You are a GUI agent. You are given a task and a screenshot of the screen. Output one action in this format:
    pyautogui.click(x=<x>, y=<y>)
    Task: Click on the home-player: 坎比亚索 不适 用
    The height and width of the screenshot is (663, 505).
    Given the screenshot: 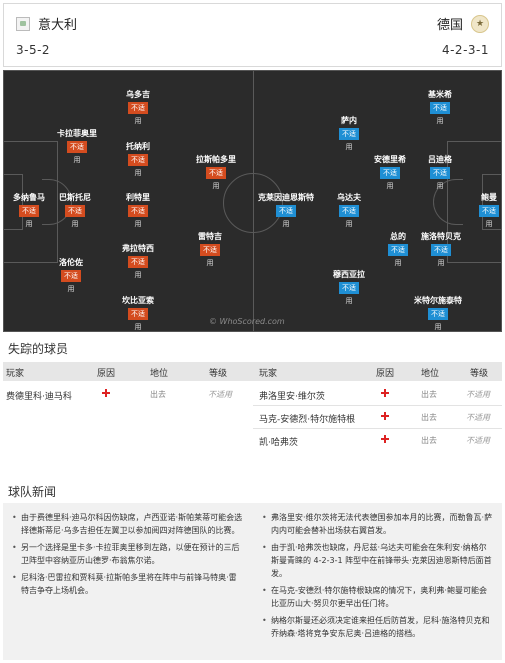 What is the action you would take?
    pyautogui.click(x=138, y=313)
    